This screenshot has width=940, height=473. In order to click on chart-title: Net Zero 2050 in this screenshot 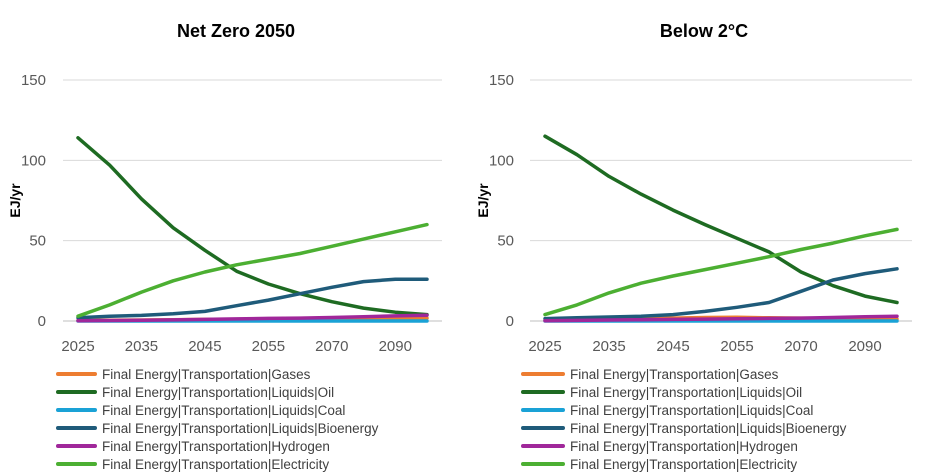, I will do `click(236, 31)`.